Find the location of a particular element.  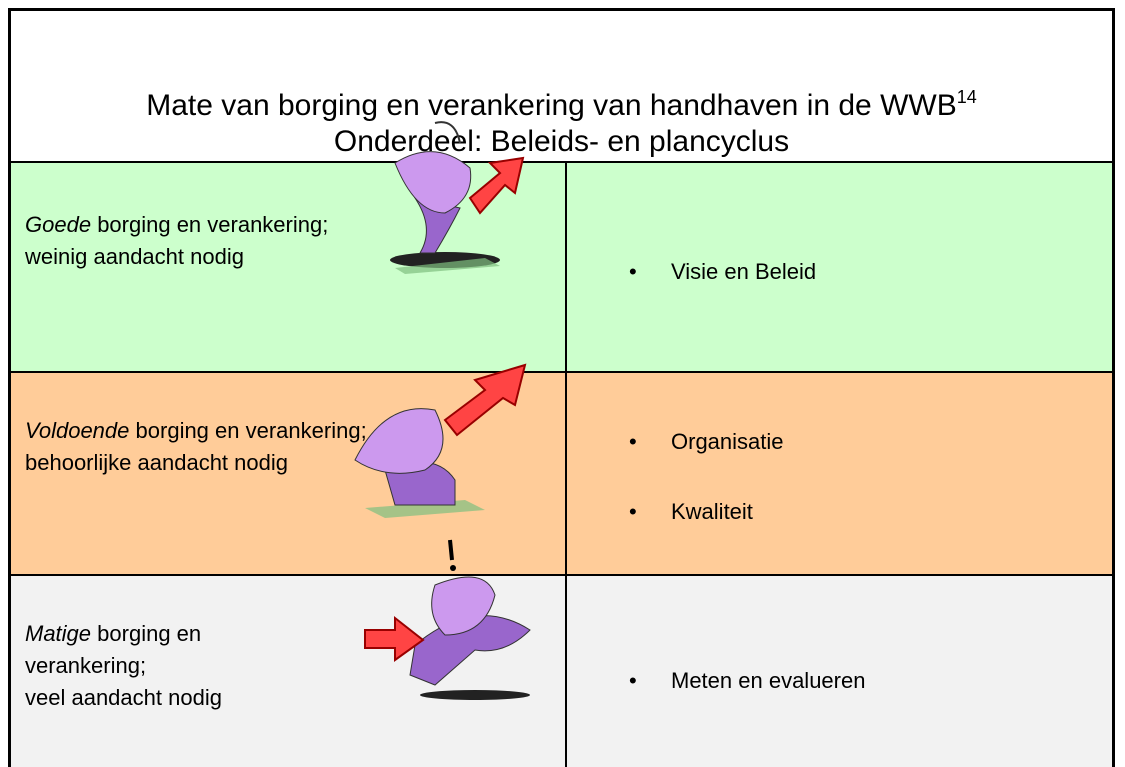

desc-line: weinig aandacht nodig is located at coordinates (134, 256).